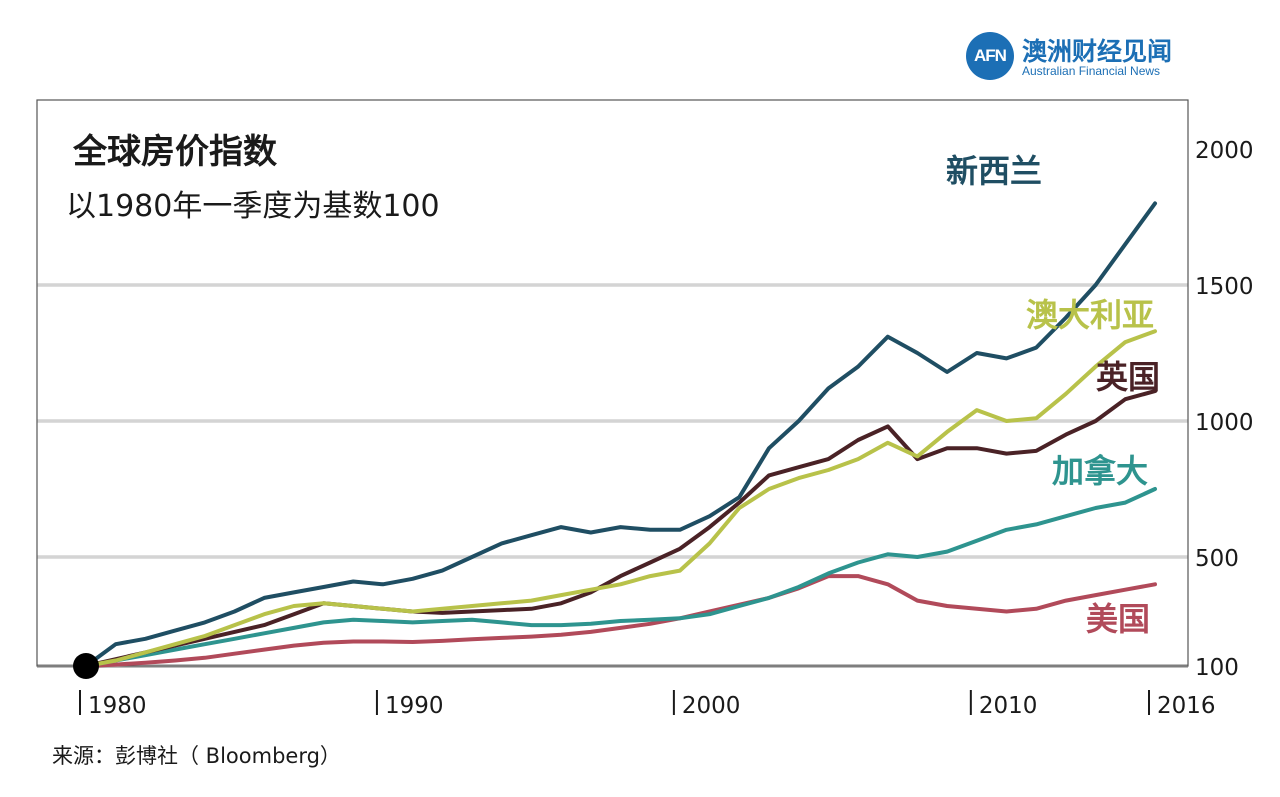  What do you see at coordinates (620, 621) in the screenshot?
I see `series-line-usa` at bounding box center [620, 621].